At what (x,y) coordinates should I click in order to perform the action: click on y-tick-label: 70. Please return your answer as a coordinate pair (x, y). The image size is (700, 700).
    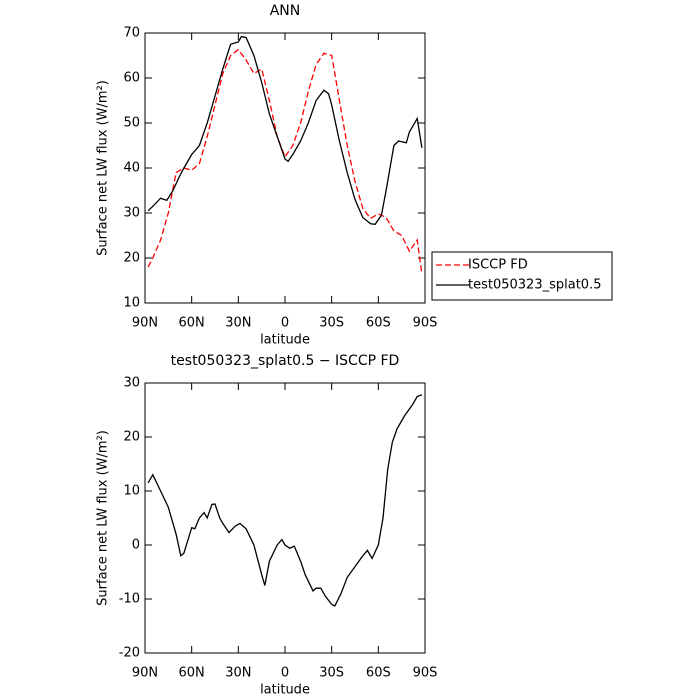
    Looking at the image, I should click on (131, 33).